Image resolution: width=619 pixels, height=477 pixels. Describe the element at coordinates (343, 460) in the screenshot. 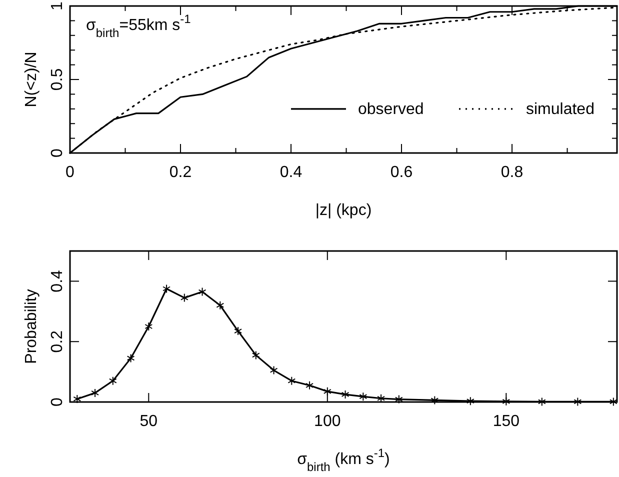

I see `x-axis-title: σ$_{birth}$ (km s$^{-1}$)` at that location.